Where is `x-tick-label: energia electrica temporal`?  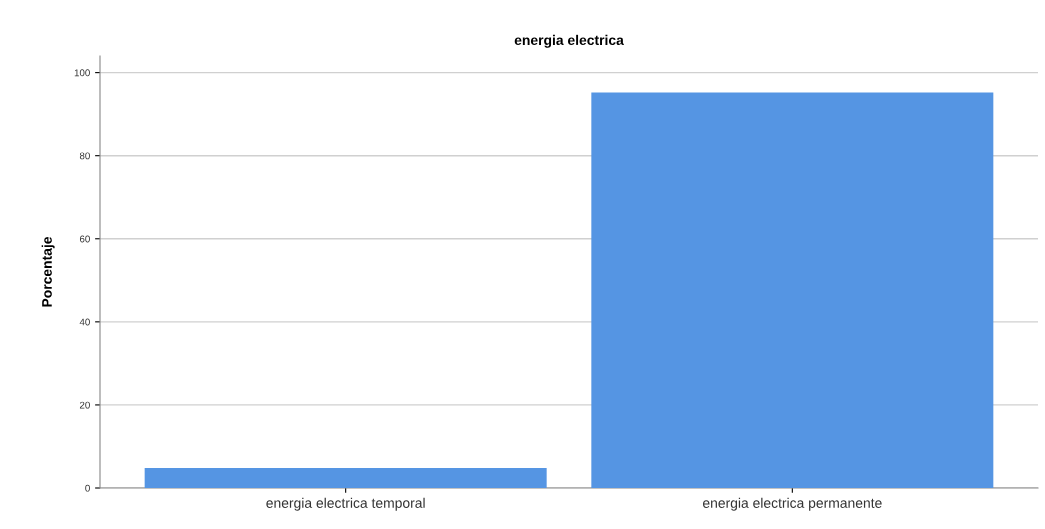
x-tick-label: energia electrica temporal is located at coordinates (345, 504).